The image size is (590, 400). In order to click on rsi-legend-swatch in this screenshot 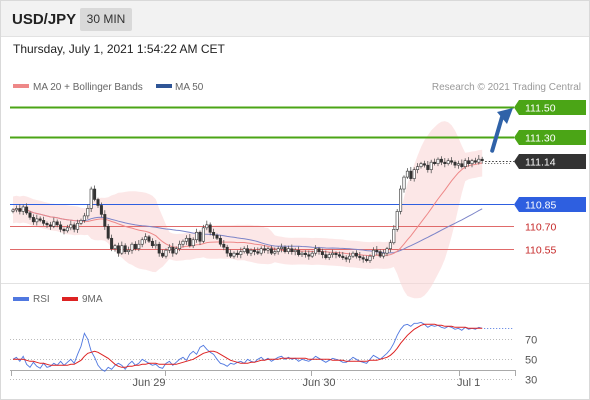, I will do `click(21, 299)`.